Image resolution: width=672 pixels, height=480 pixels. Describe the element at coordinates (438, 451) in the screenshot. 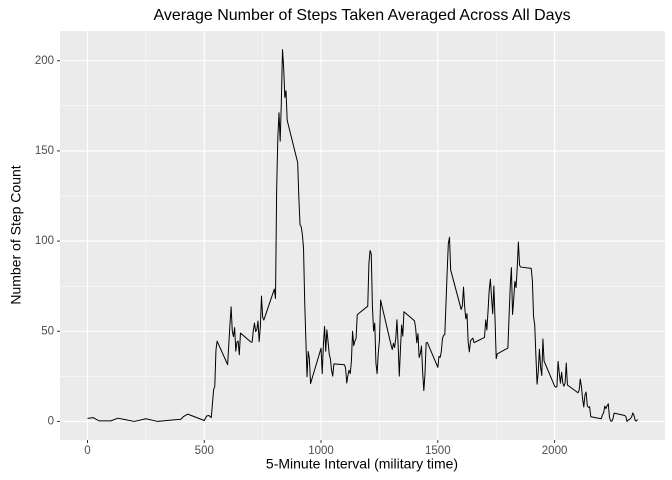

I see `x-tick-label: 1500` at that location.